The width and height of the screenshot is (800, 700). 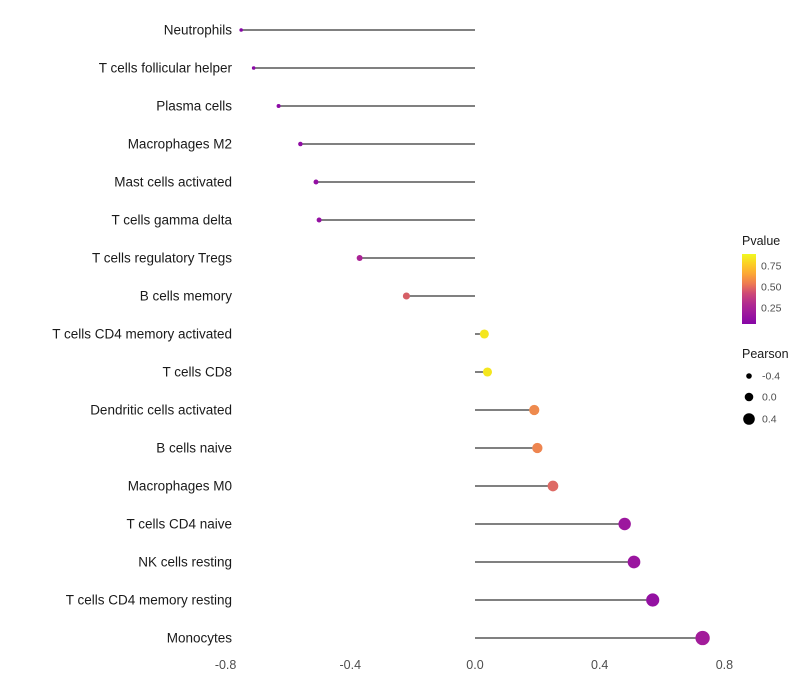 I want to click on legend: Pvalue 0.75 0.50 0.25 Pearson -0.4 0.0 0.4, so click(x=765, y=330).